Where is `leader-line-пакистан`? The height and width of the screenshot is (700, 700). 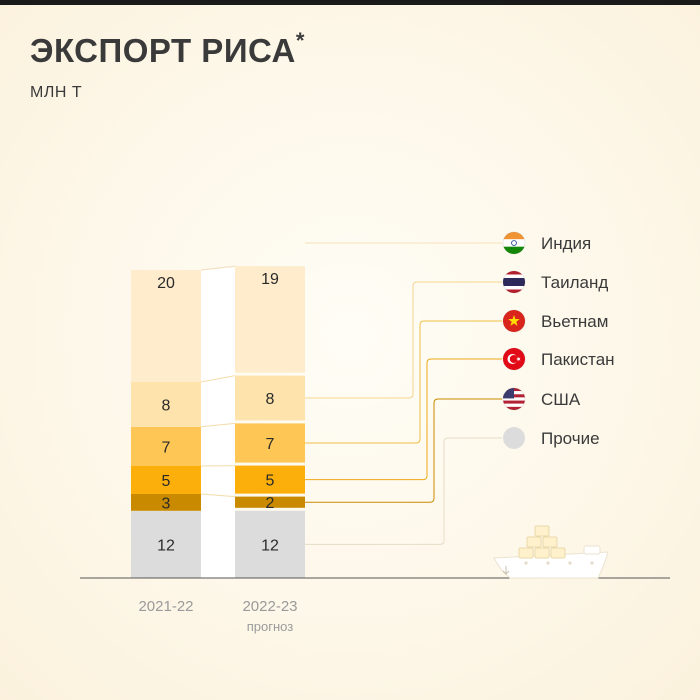 leader-line-пакистан is located at coordinates (403, 419).